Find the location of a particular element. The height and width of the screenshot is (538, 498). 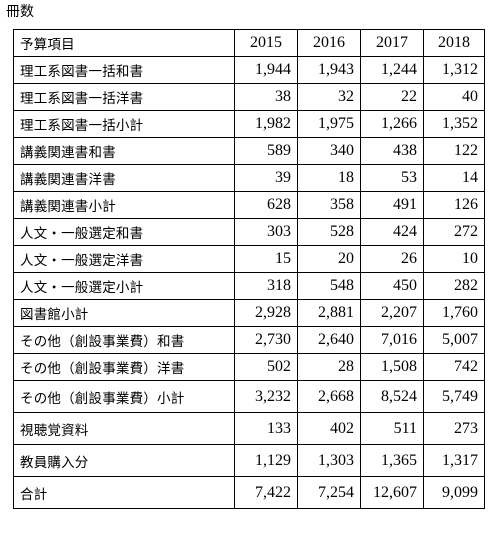

cell-value: 1,975 is located at coordinates (329, 124).